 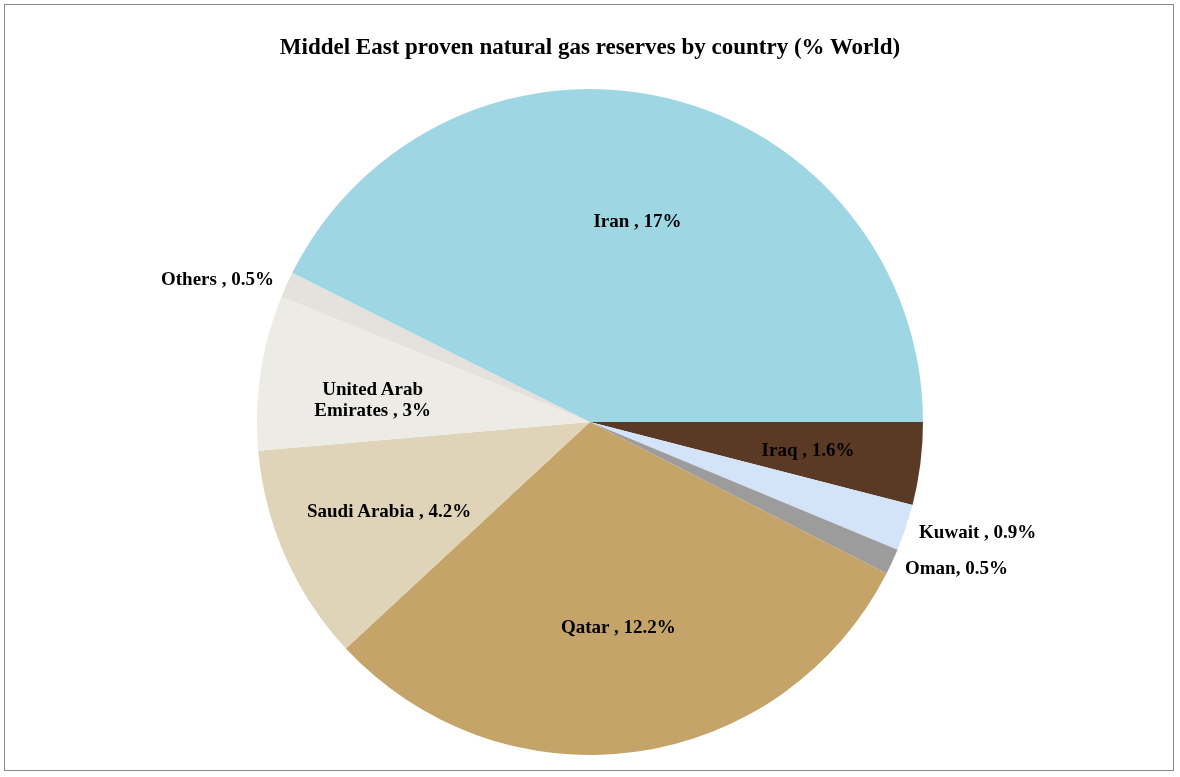 What do you see at coordinates (590, 46) in the screenshot?
I see `chart-title: Middel East proven natural gas reserves by country (% World)` at bounding box center [590, 46].